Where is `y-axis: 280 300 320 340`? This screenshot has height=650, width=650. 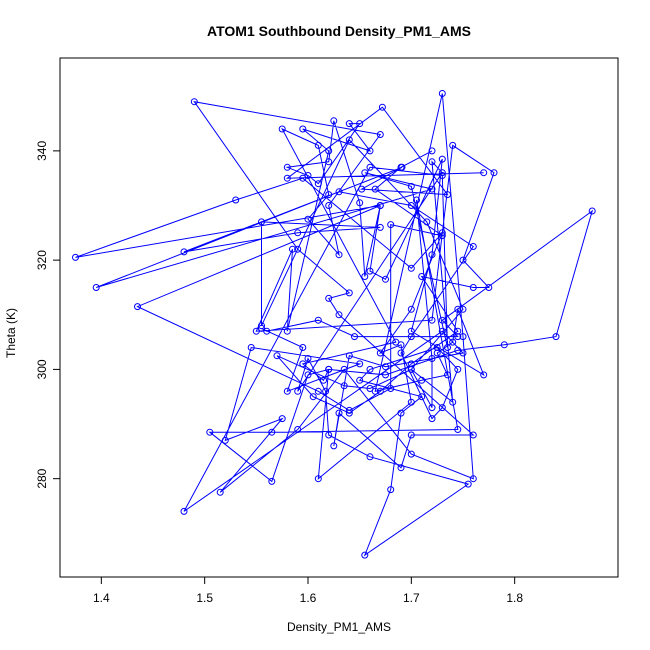 y-axis: 280 300 320 340 is located at coordinates (47, 315).